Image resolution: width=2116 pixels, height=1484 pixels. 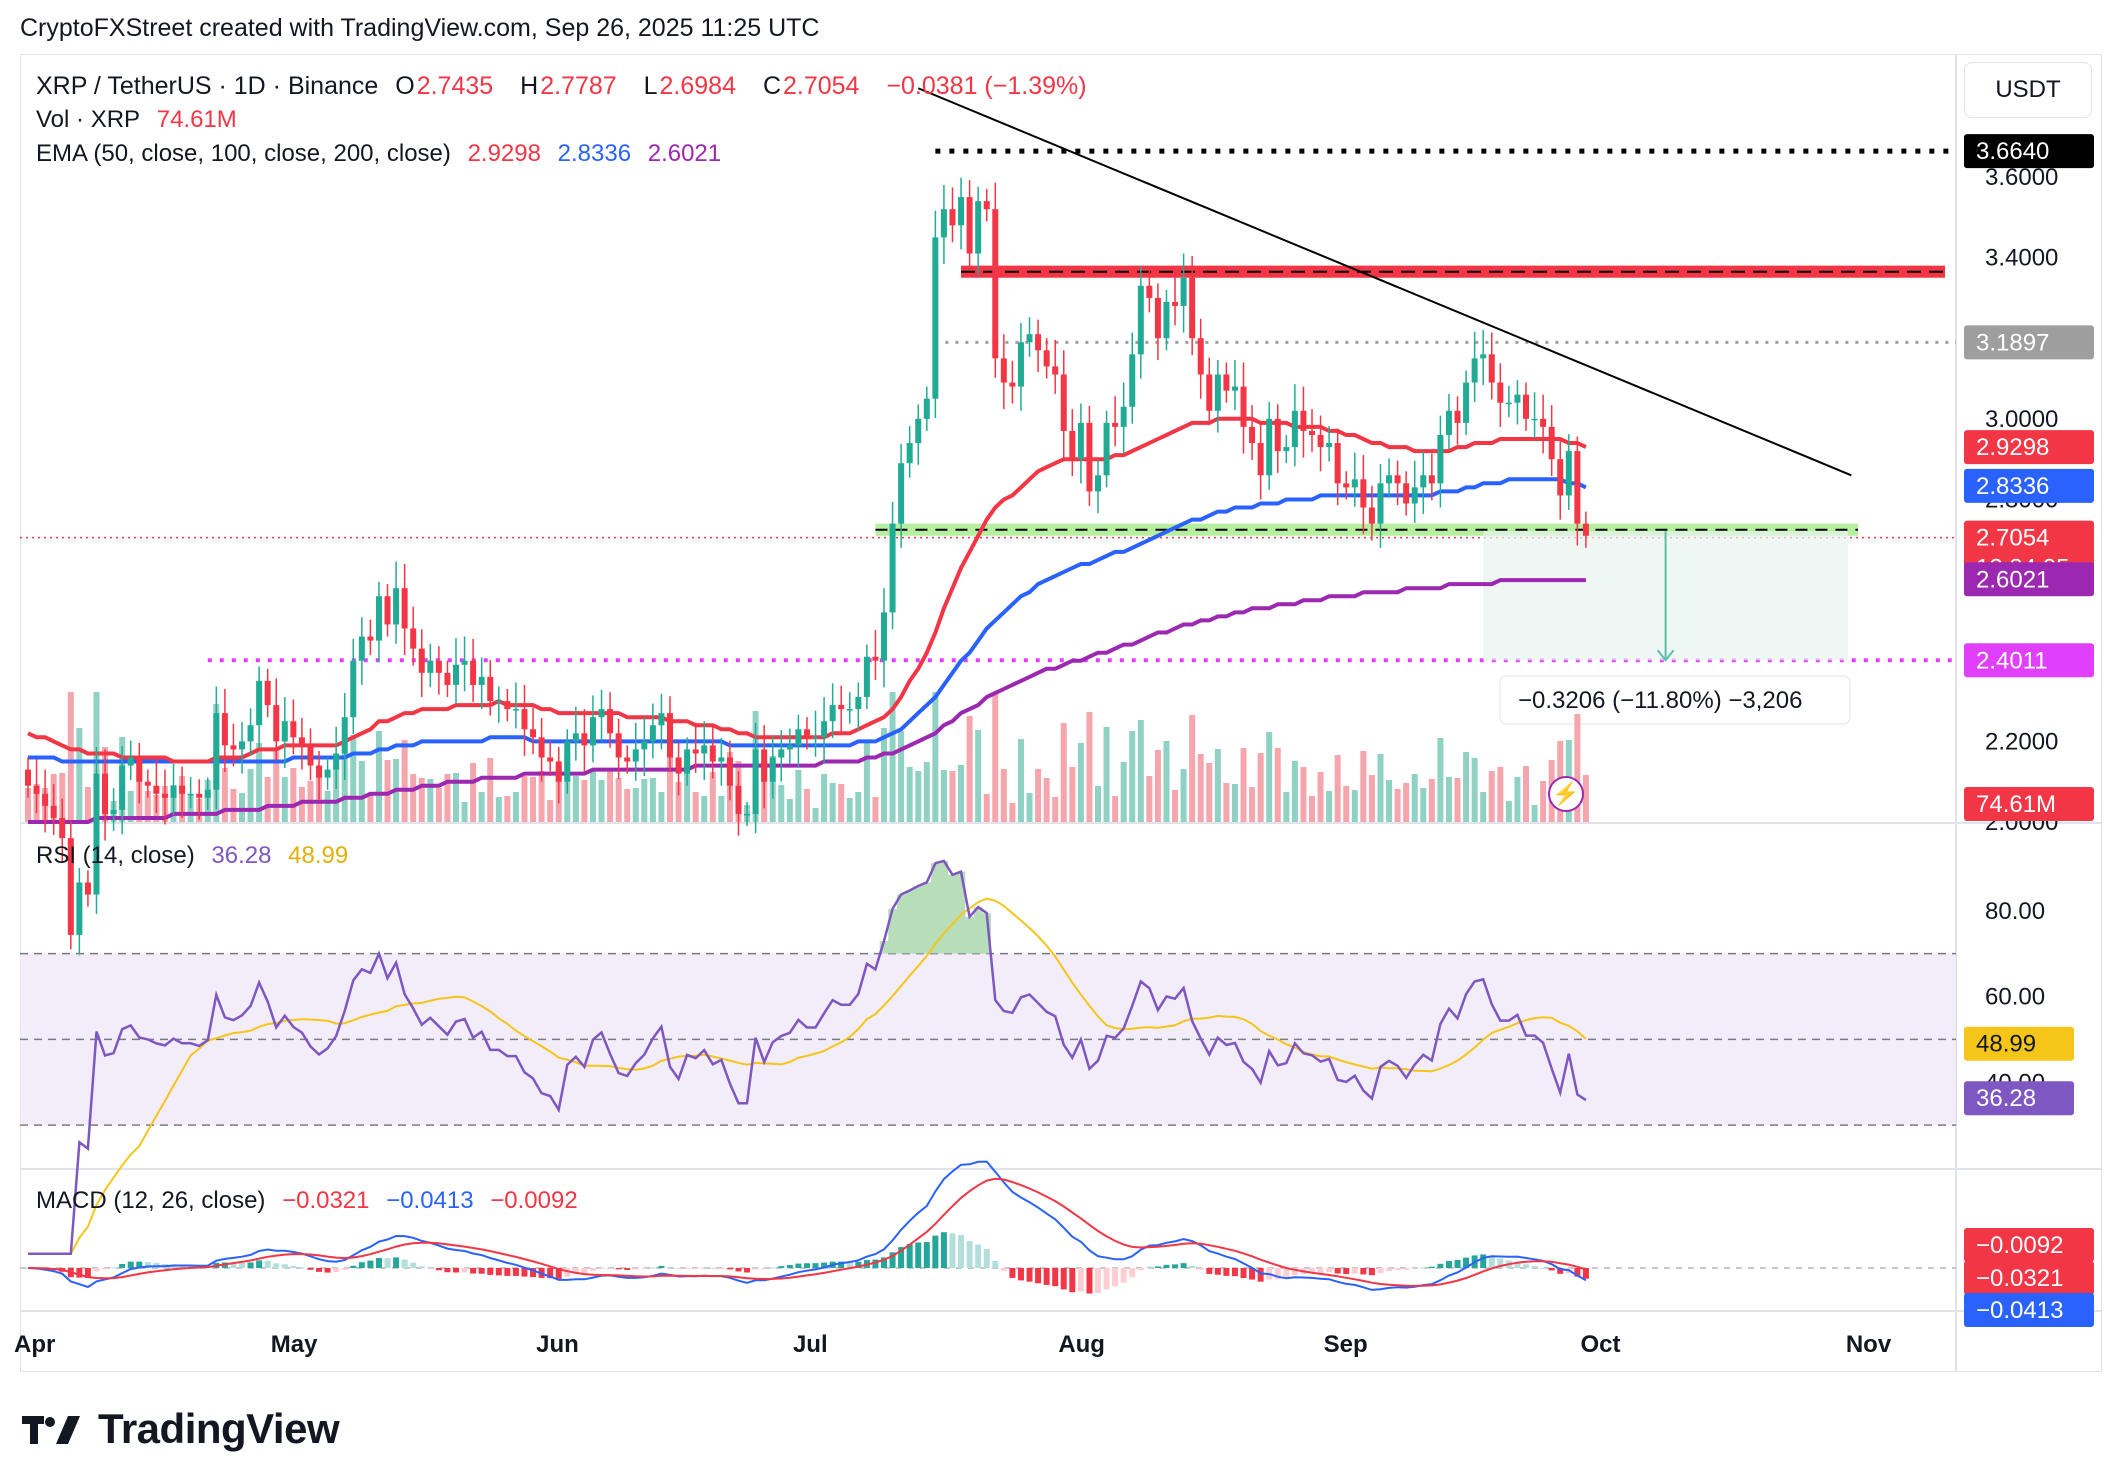 What do you see at coordinates (2019, 1098) in the screenshot?
I see `rsi-badge` at bounding box center [2019, 1098].